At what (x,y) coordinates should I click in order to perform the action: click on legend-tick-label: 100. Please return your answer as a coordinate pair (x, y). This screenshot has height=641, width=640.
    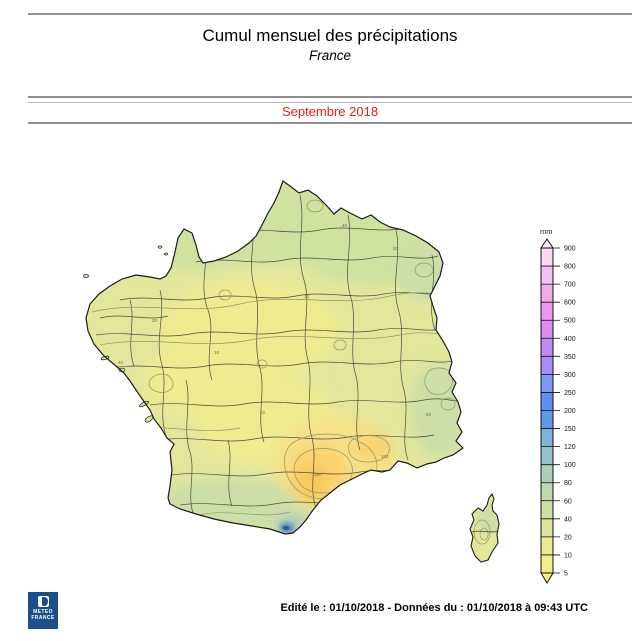
    Looking at the image, I should click on (570, 465).